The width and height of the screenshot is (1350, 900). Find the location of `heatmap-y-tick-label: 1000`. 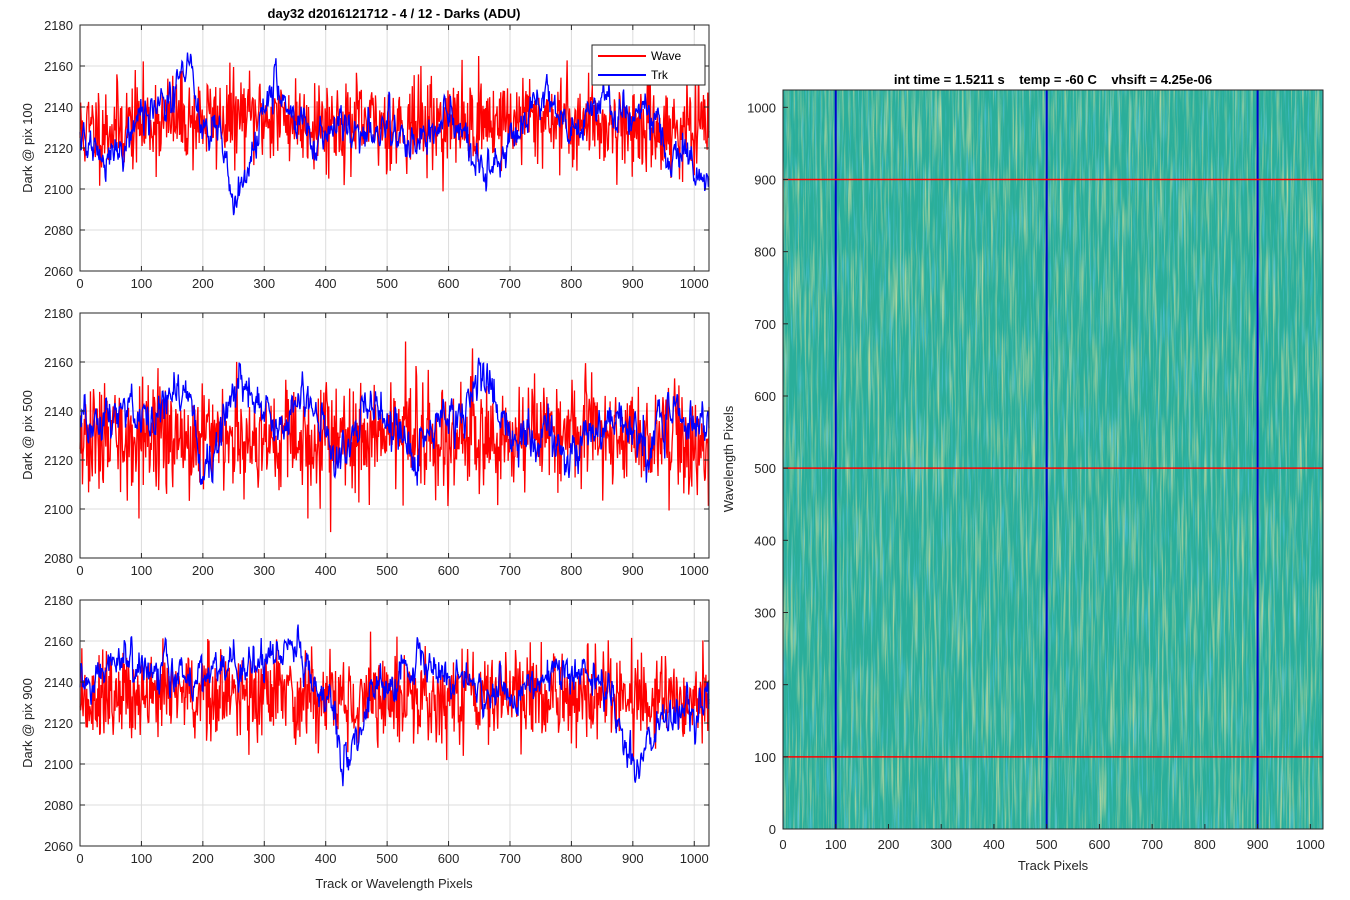

heatmap-y-tick-label: 1000 is located at coordinates (761, 107).